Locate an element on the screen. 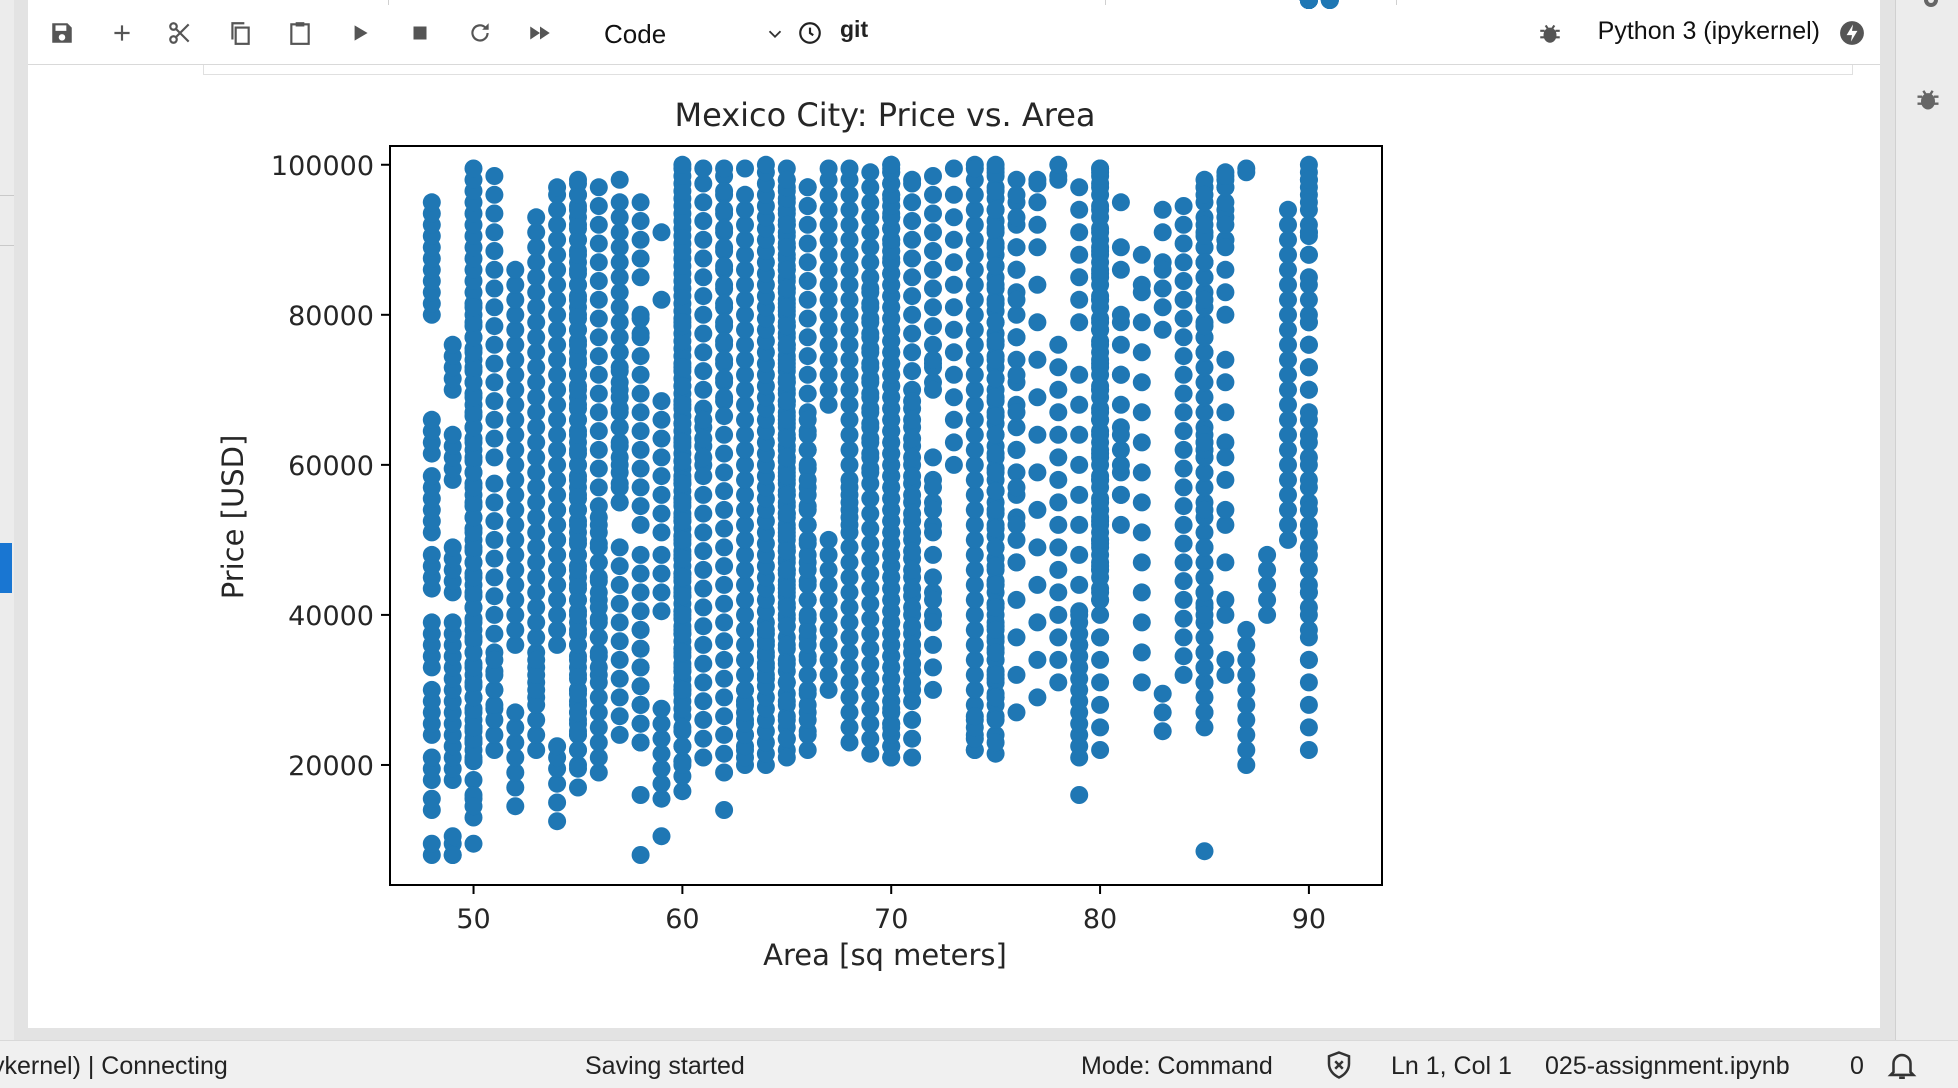 This screenshot has height=1088, width=1958. git-button: git is located at coordinates (854, 29).